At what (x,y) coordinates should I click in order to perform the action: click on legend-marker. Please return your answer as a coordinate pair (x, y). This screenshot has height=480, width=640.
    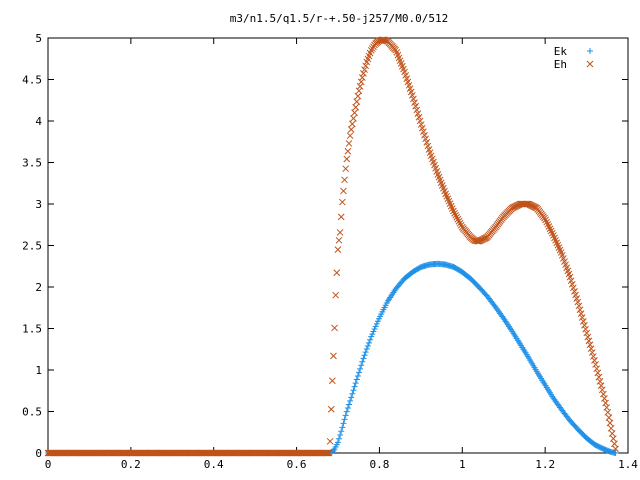
    Looking at the image, I should click on (590, 64).